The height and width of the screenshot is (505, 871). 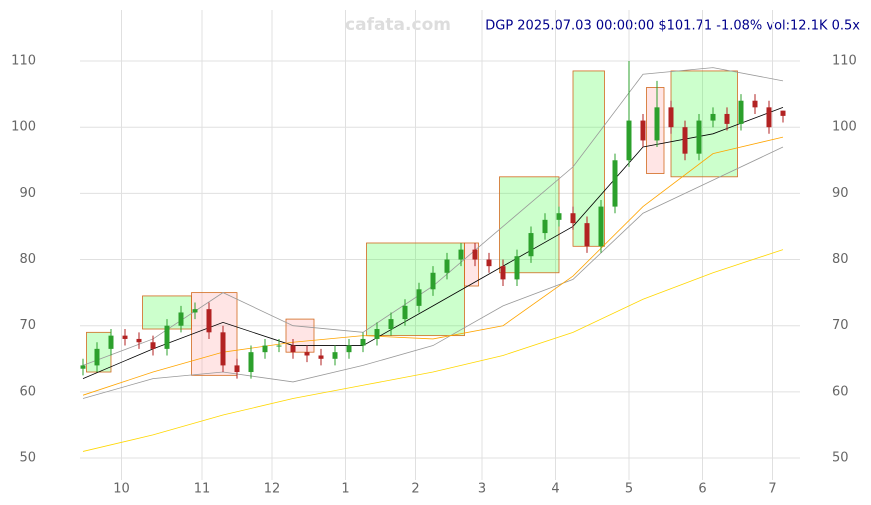 What do you see at coordinates (840, 391) in the screenshot?
I see `y-tick-label-right: 60` at bounding box center [840, 391].